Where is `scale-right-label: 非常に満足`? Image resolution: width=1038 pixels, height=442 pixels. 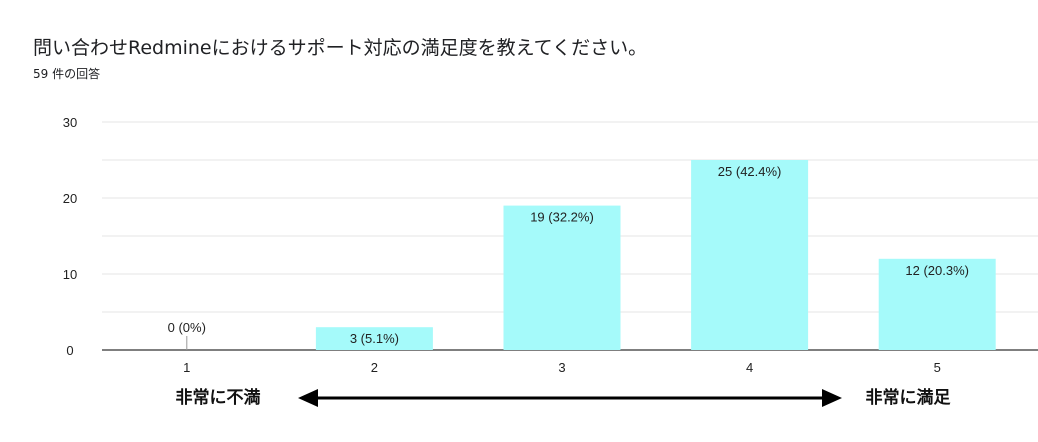 scale-right-label: 非常に満足 is located at coordinates (908, 397).